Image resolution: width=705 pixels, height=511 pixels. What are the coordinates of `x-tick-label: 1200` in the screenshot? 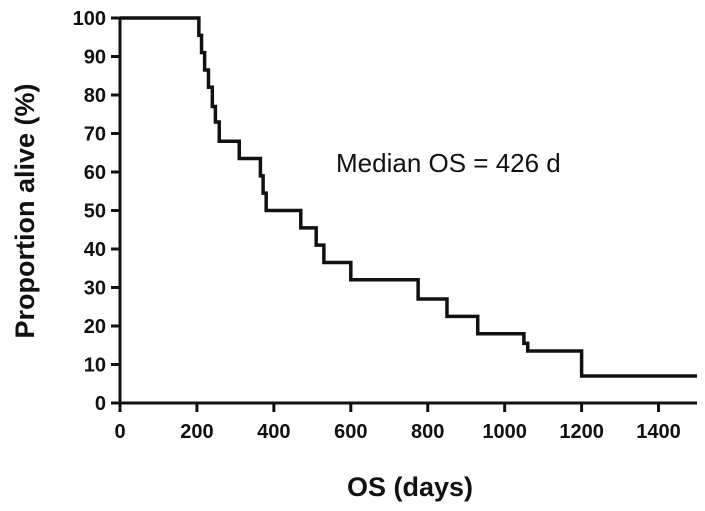 It's located at (581, 432).